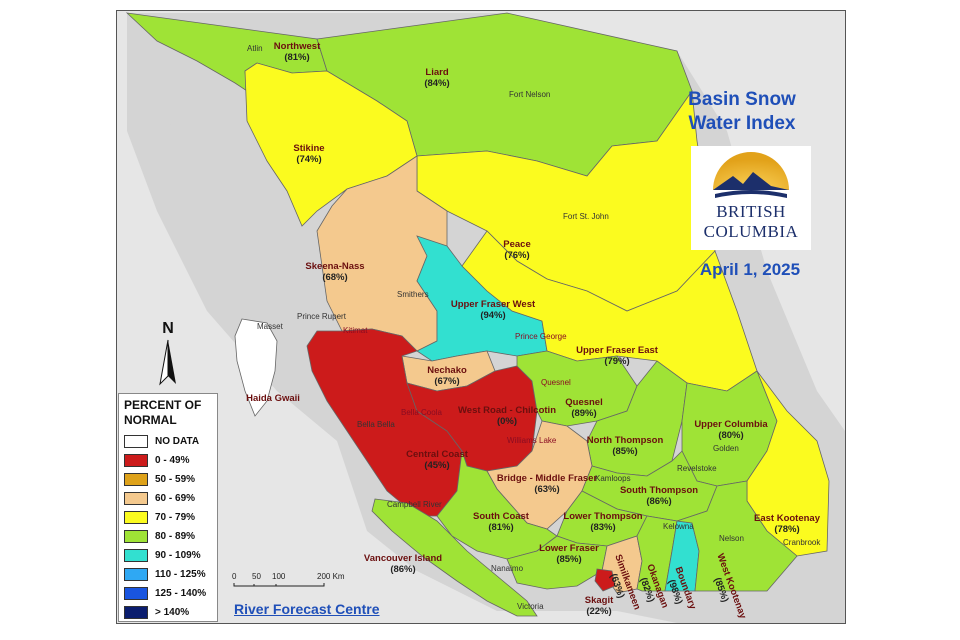 The image size is (960, 640). I want to click on legend-label: 50 - 59%, so click(175, 479).